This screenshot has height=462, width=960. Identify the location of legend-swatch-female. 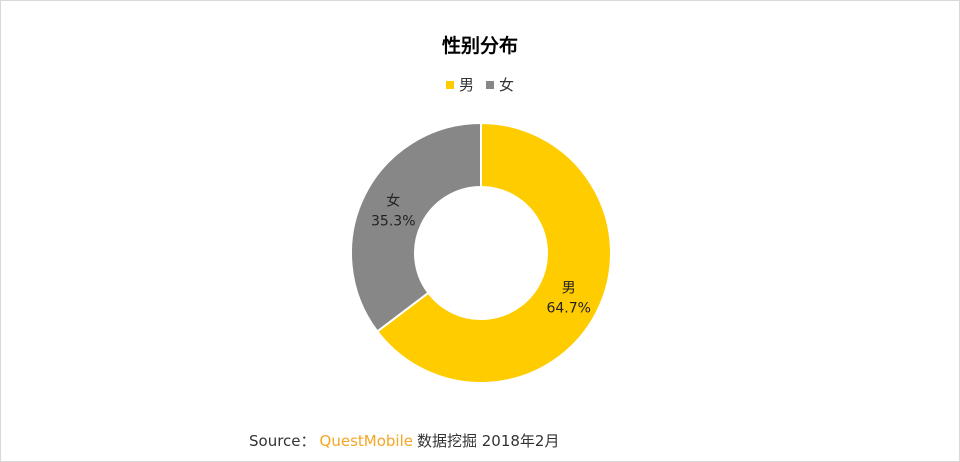
(490, 84).